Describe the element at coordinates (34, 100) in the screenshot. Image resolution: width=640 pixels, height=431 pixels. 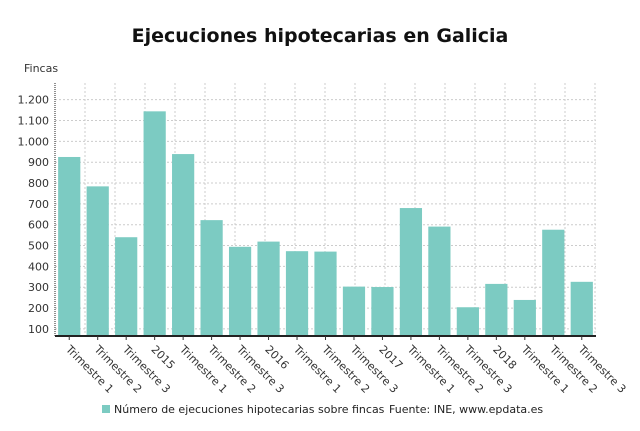
I see `y-tick-label: 1.200` at that location.